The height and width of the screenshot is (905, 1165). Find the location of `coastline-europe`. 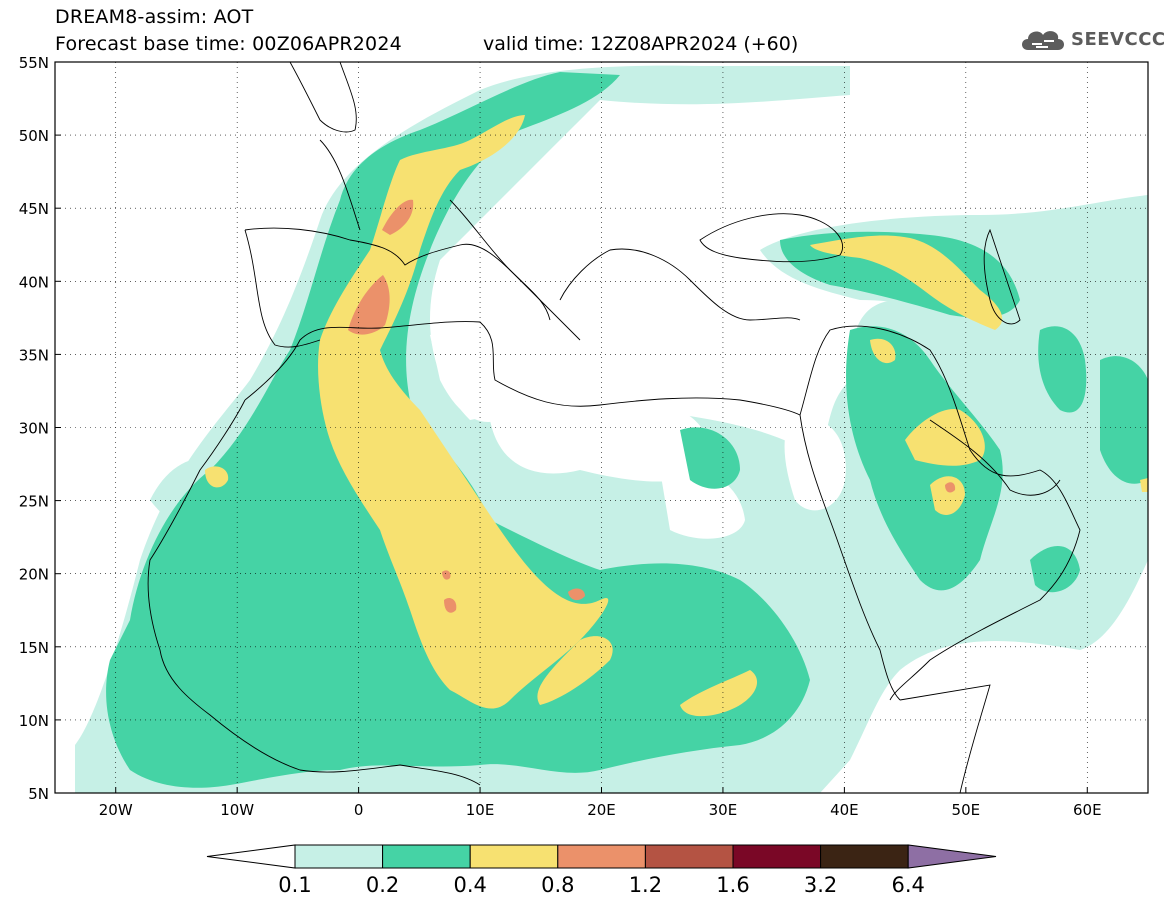

coastline-europe is located at coordinates (522, 284).